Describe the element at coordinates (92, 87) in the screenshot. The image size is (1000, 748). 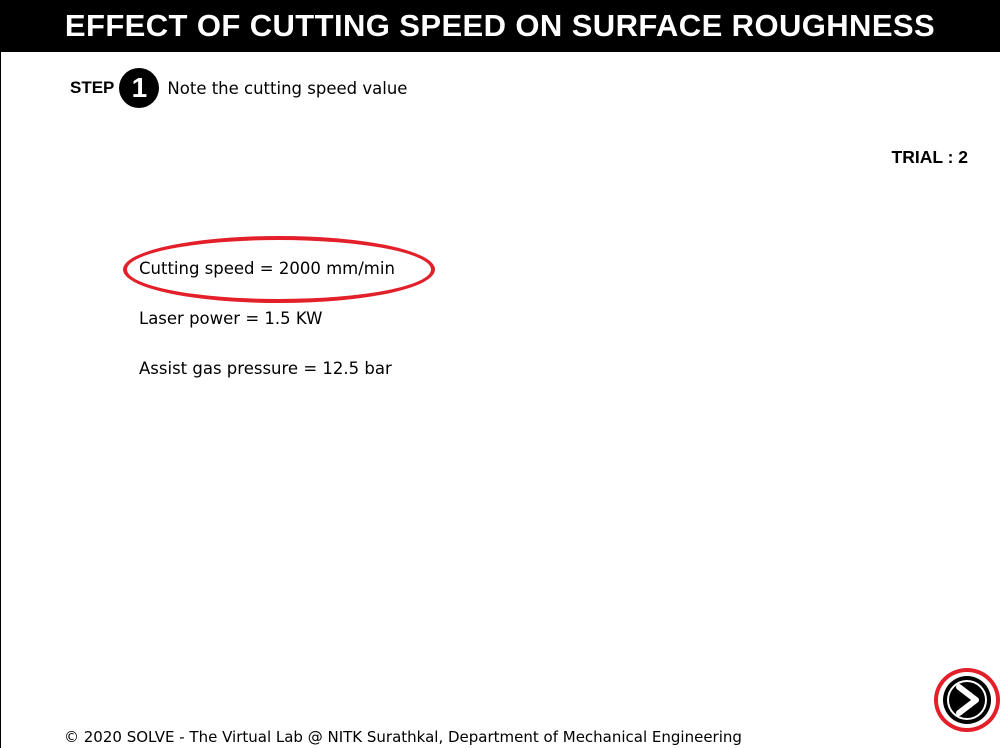
I see `step-label: STEP` at that location.